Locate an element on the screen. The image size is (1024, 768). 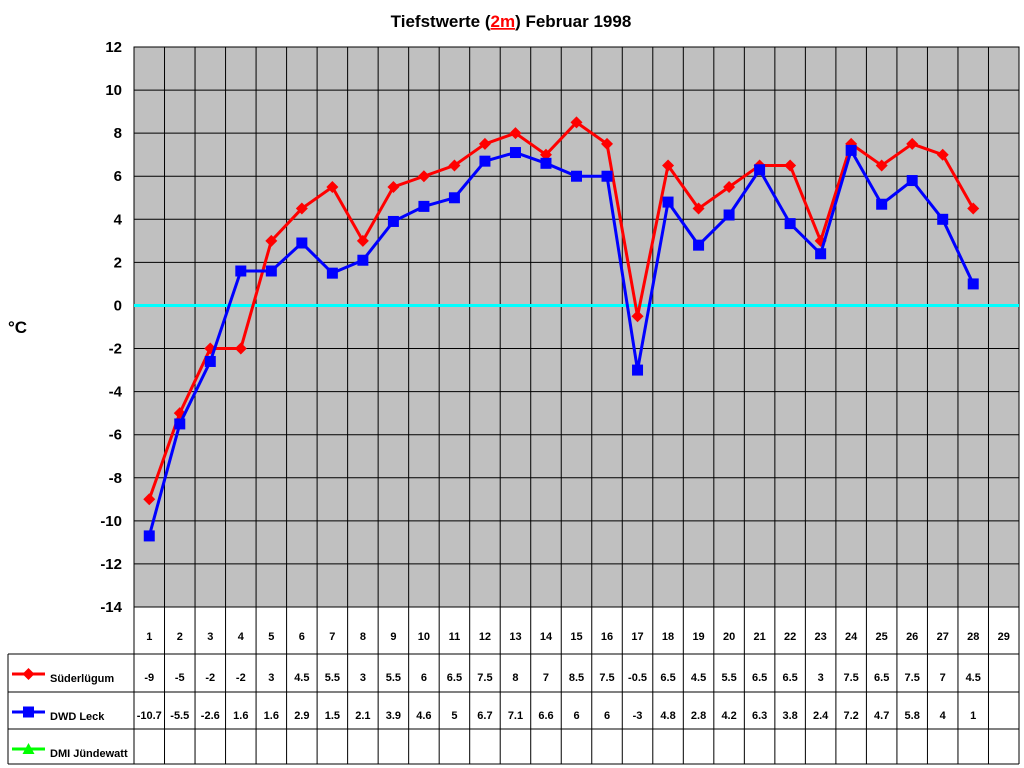
legend-label: Süderlügum is located at coordinates (82, 679).